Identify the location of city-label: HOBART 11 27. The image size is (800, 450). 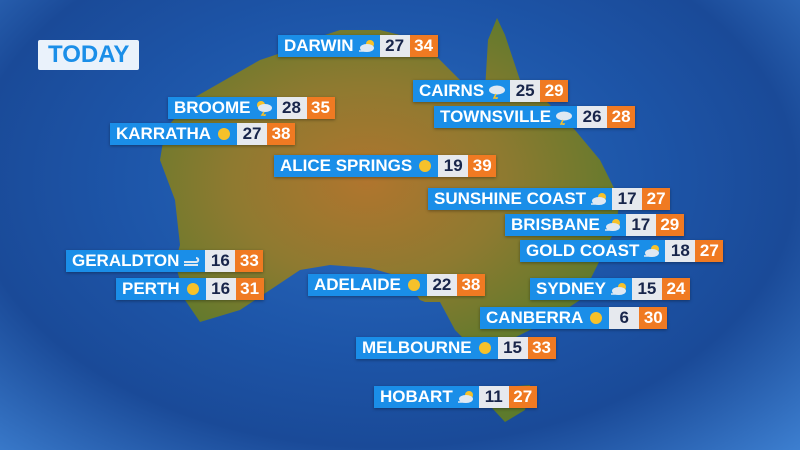
(455, 397).